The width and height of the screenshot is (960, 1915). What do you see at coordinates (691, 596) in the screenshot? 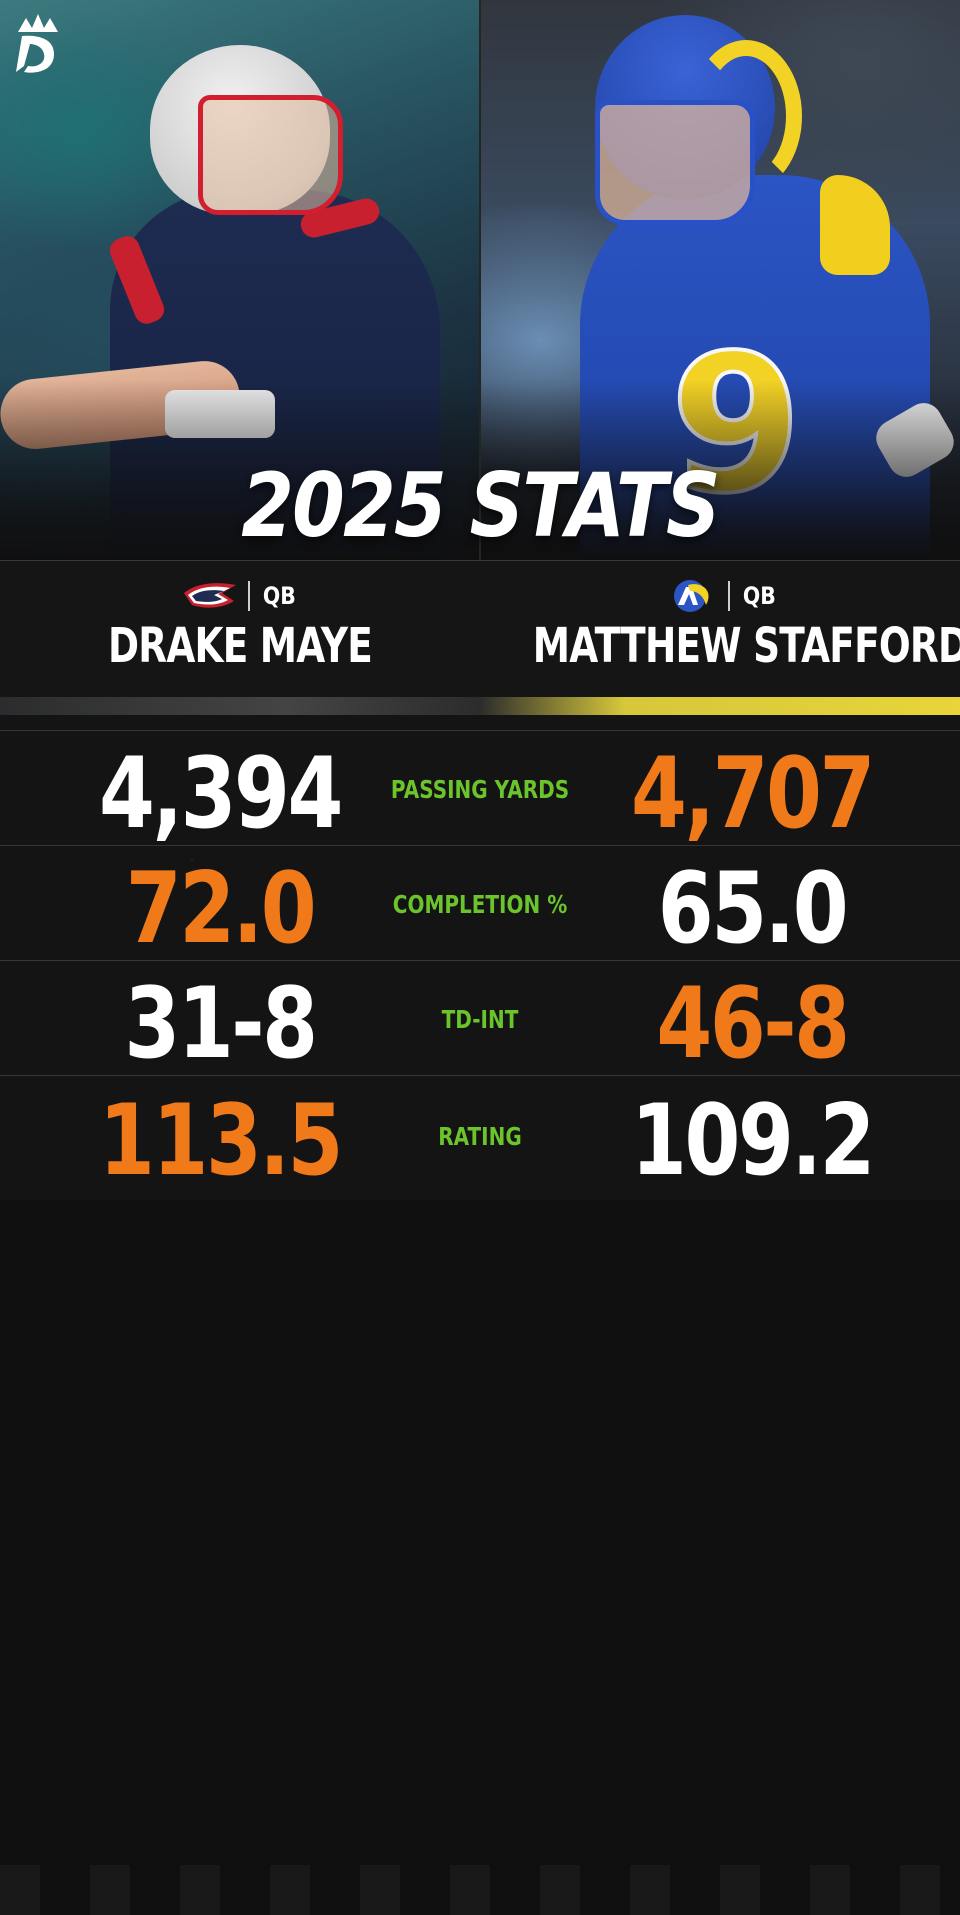
I see `rams-logo-icon` at bounding box center [691, 596].